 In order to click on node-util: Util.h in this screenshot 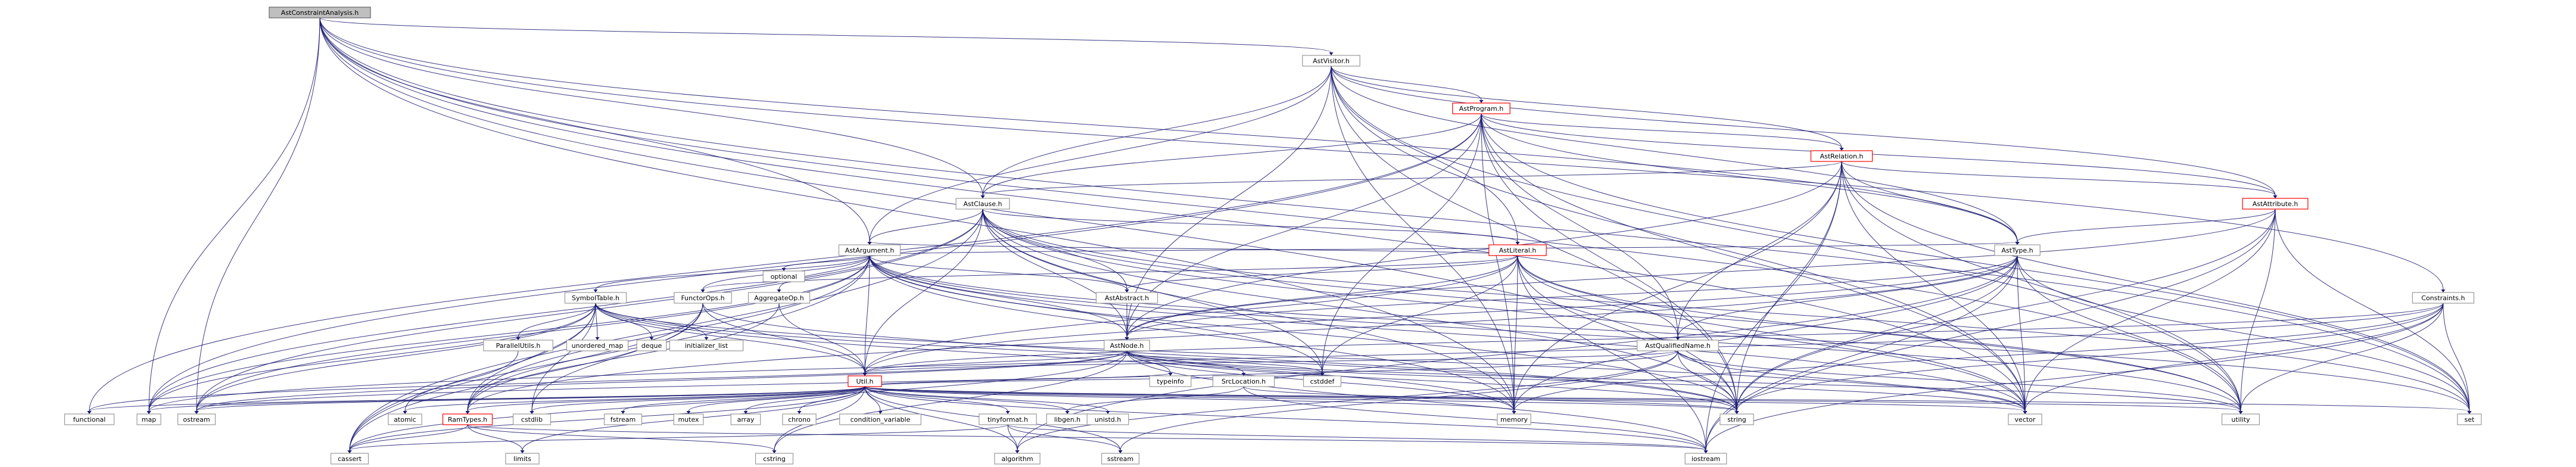, I will do `click(865, 381)`.